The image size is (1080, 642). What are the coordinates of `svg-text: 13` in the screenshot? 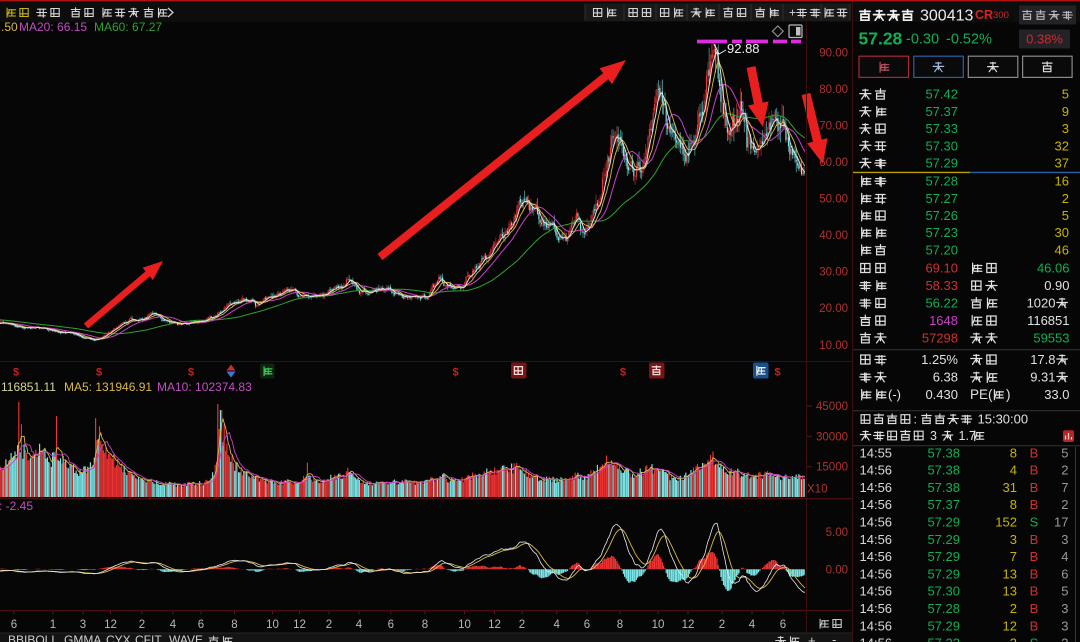 It's located at (1010, 591).